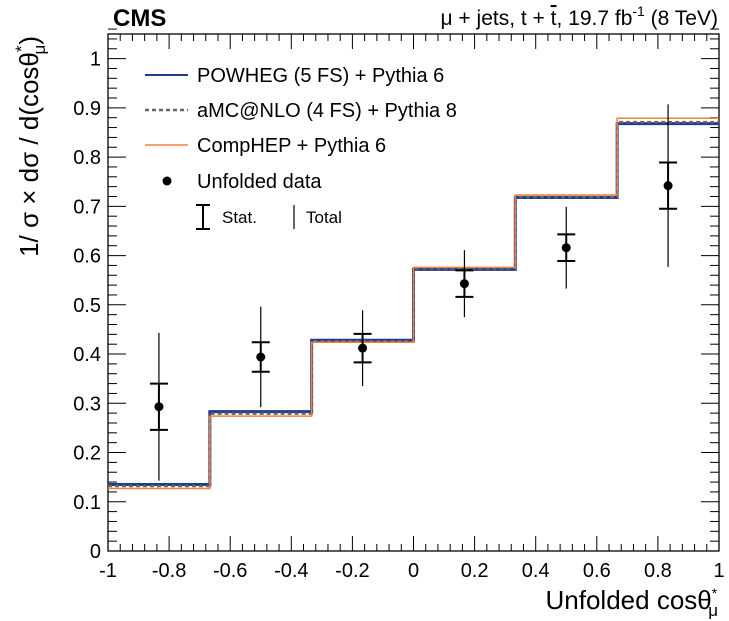  Describe the element at coordinates (554, 18) in the screenshot. I see `tbar-symbol: t` at that location.